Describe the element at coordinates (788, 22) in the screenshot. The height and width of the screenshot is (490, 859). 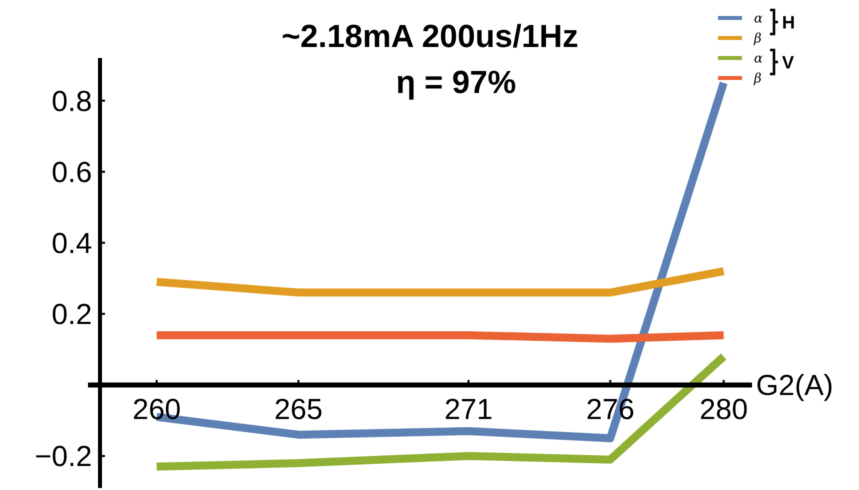
I see `text: H` at that location.